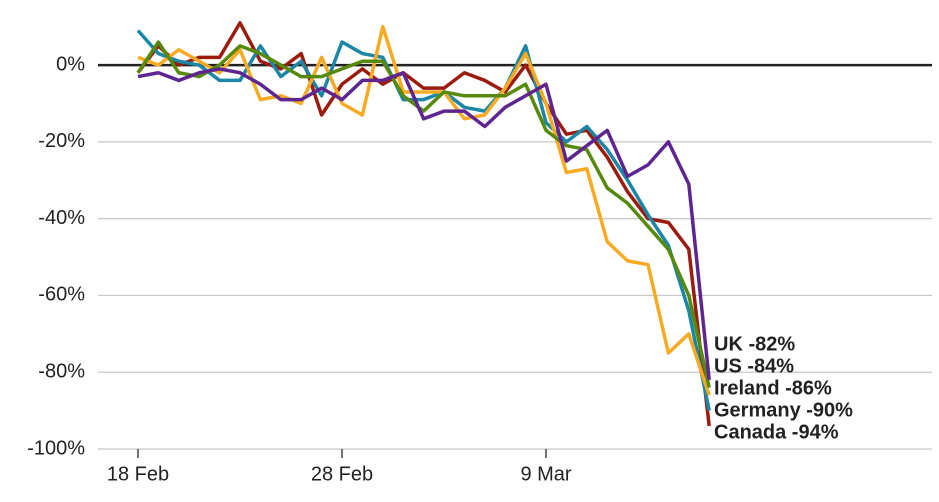  What do you see at coordinates (56, 448) in the screenshot?
I see `y-tick-label: -100%` at bounding box center [56, 448].